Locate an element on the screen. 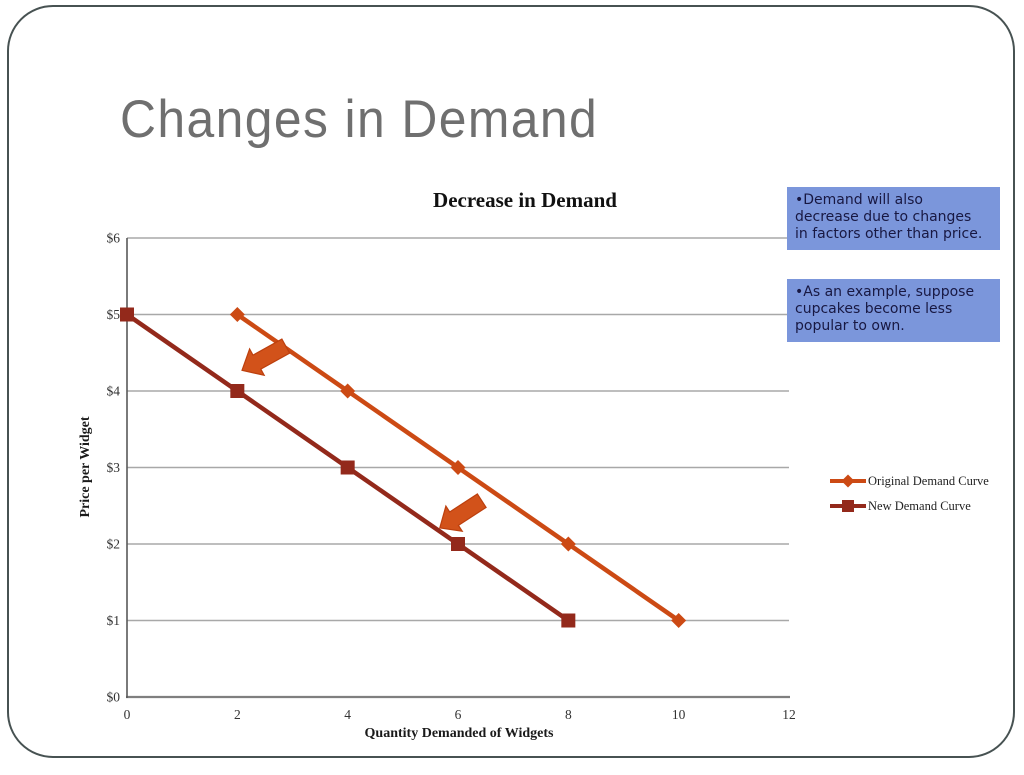 This screenshot has width=1024, height=775. square-marker-icon is located at coordinates (848, 506).